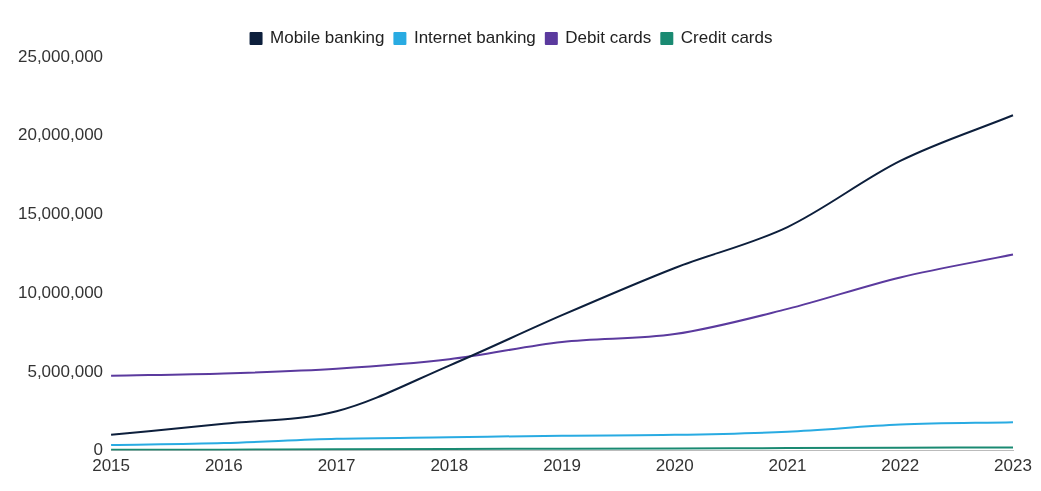  I want to click on y-tick-label: 5,000,000, so click(65, 371).